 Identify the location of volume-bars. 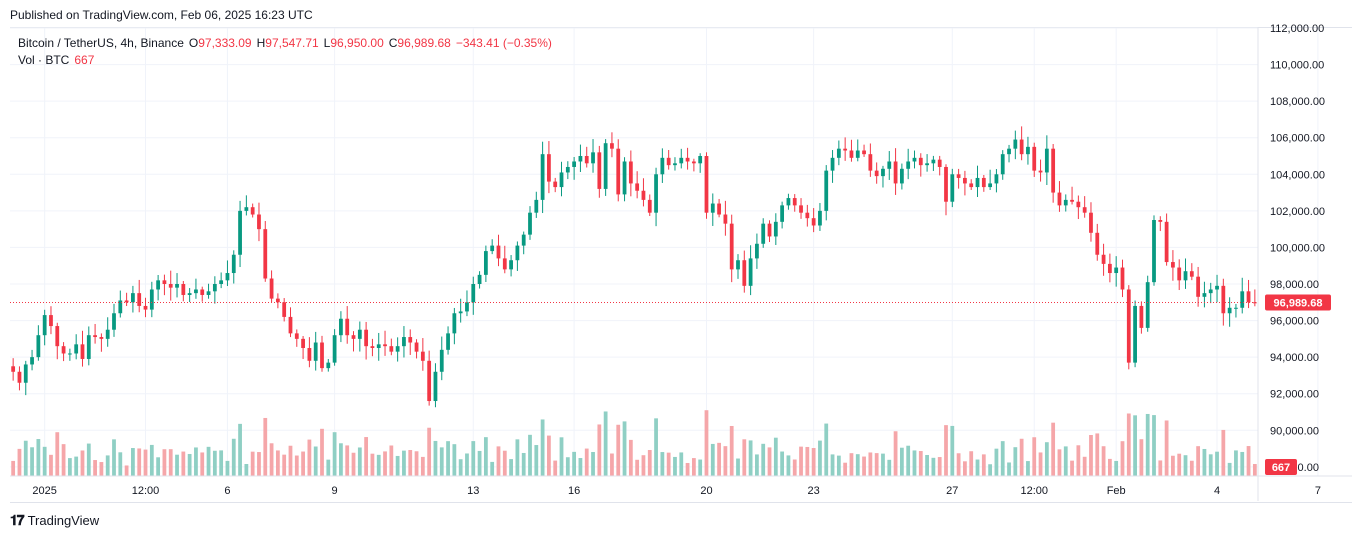
(634, 443).